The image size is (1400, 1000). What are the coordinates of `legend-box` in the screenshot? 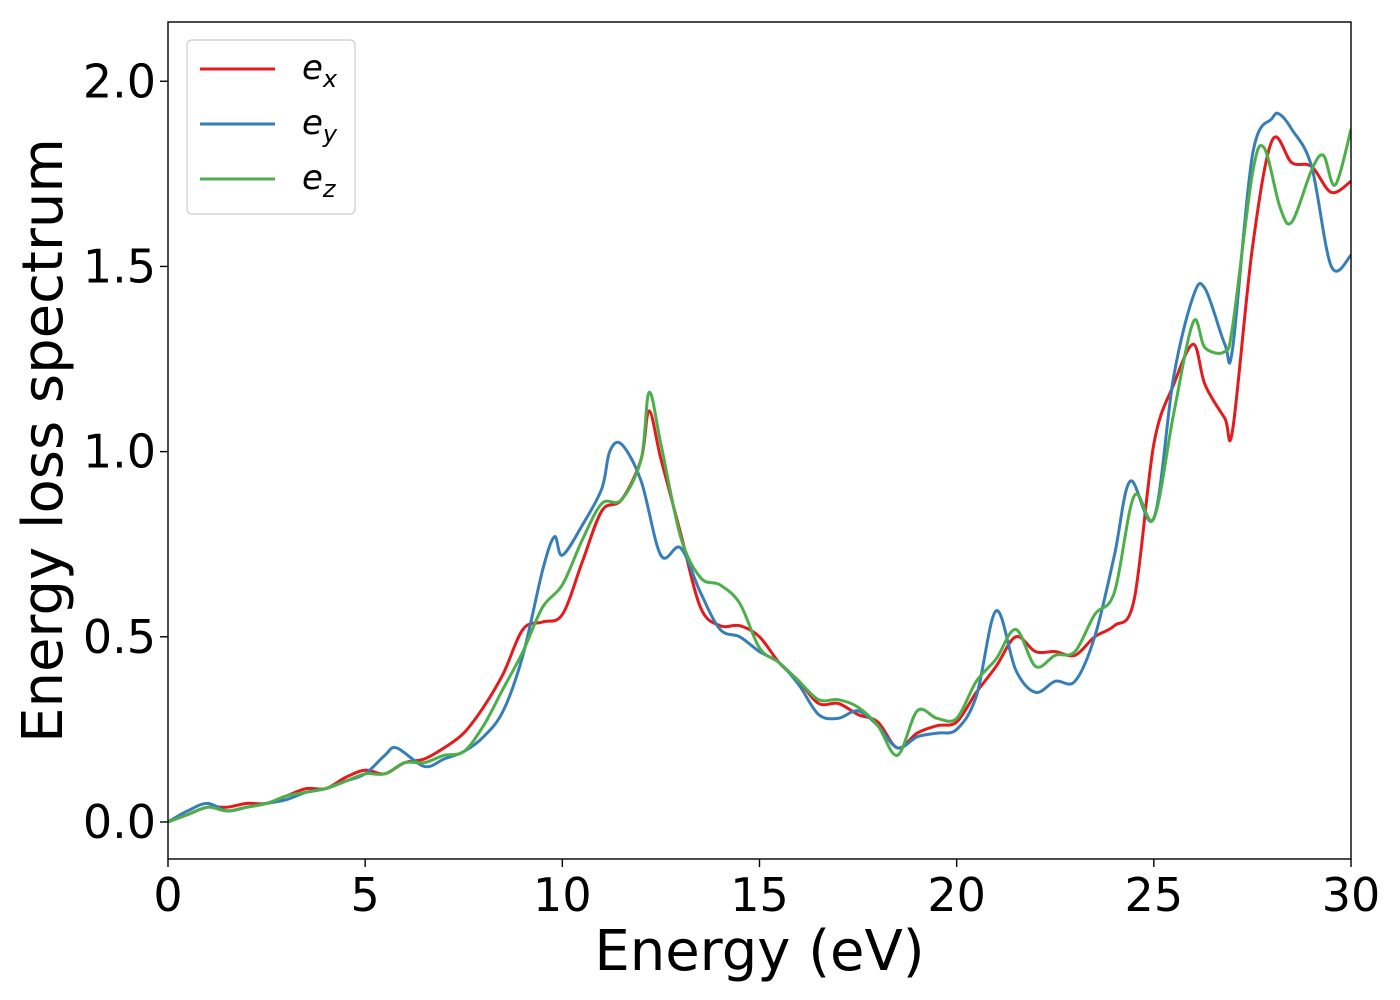 It's located at (271, 127).